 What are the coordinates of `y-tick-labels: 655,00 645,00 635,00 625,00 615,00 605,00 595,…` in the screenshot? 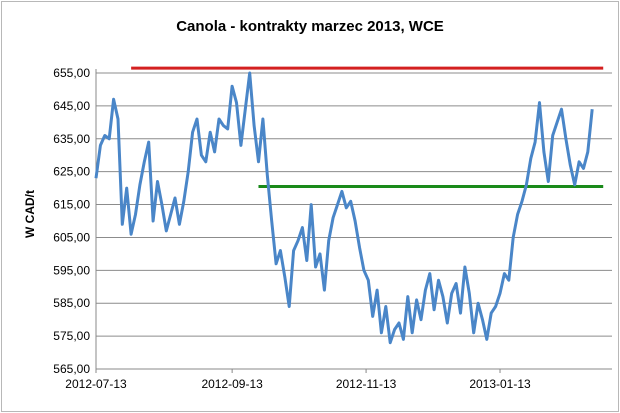 It's located at (71, 221).